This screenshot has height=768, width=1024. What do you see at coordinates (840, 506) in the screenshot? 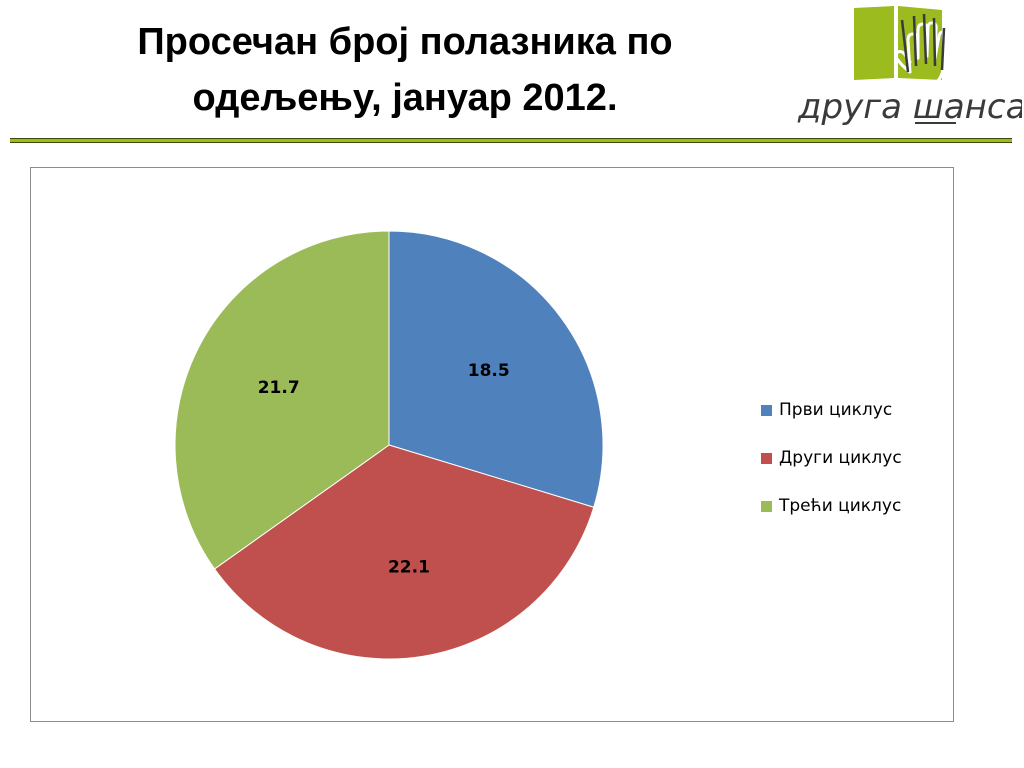
I see `legend-label-3: Трећи циклус` at bounding box center [840, 506].